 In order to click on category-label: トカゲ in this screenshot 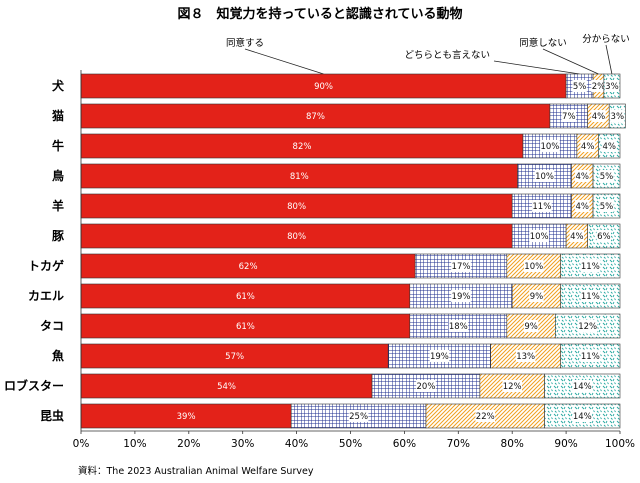, I will do `click(46, 265)`.